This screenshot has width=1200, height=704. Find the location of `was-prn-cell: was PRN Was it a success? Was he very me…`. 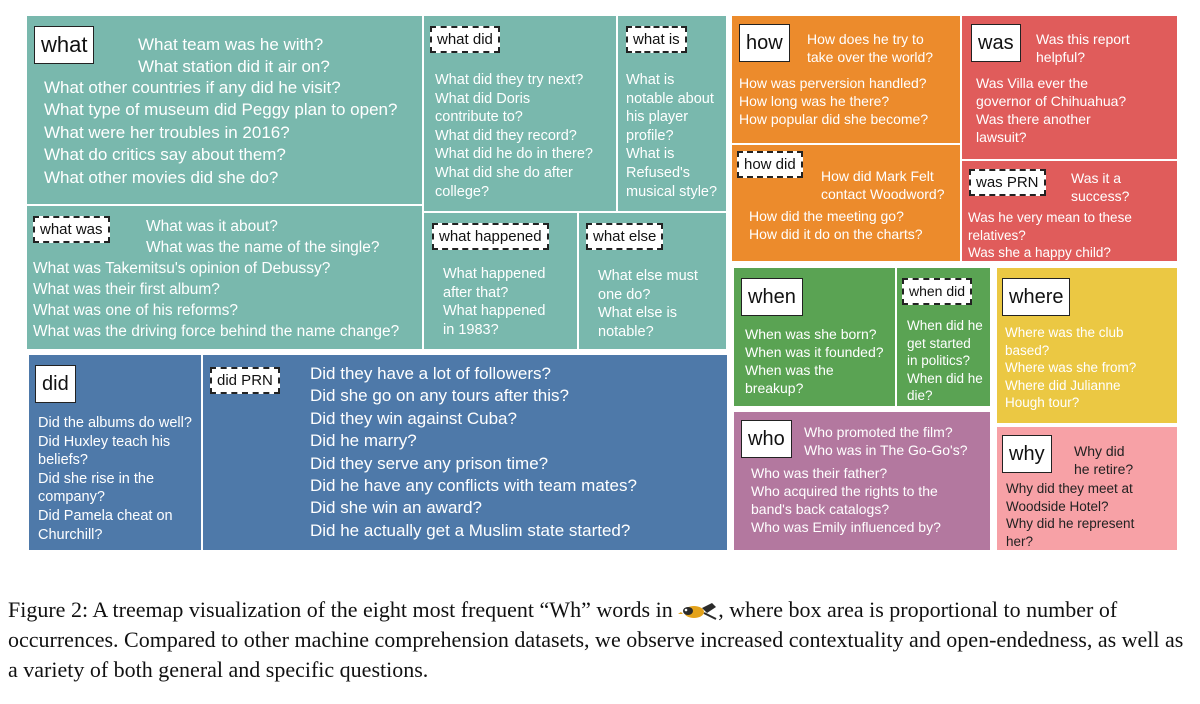

was-prn-cell: was PRN Was it a success? Was he very me… is located at coordinates (1069, 211).